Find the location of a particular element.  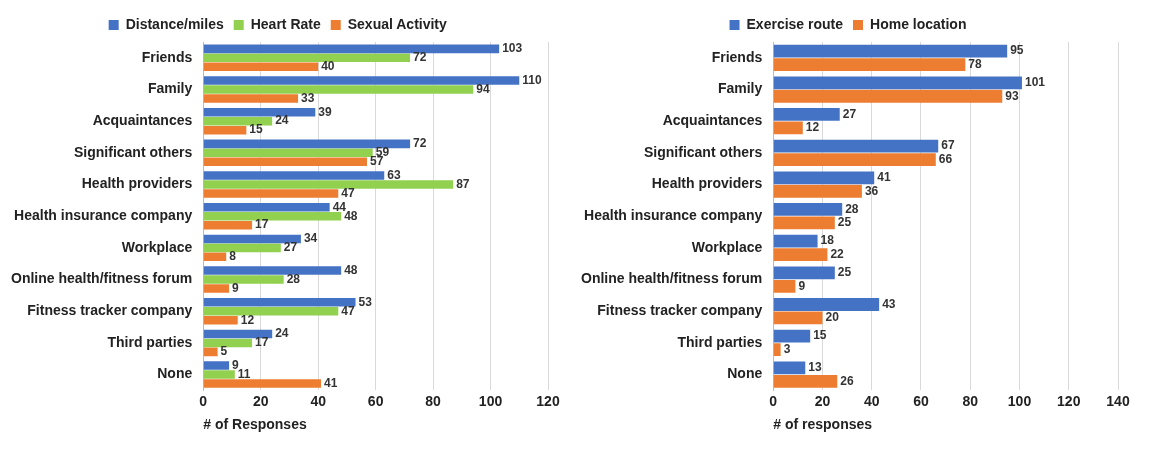

data-label: 93 is located at coordinates (1012, 95).